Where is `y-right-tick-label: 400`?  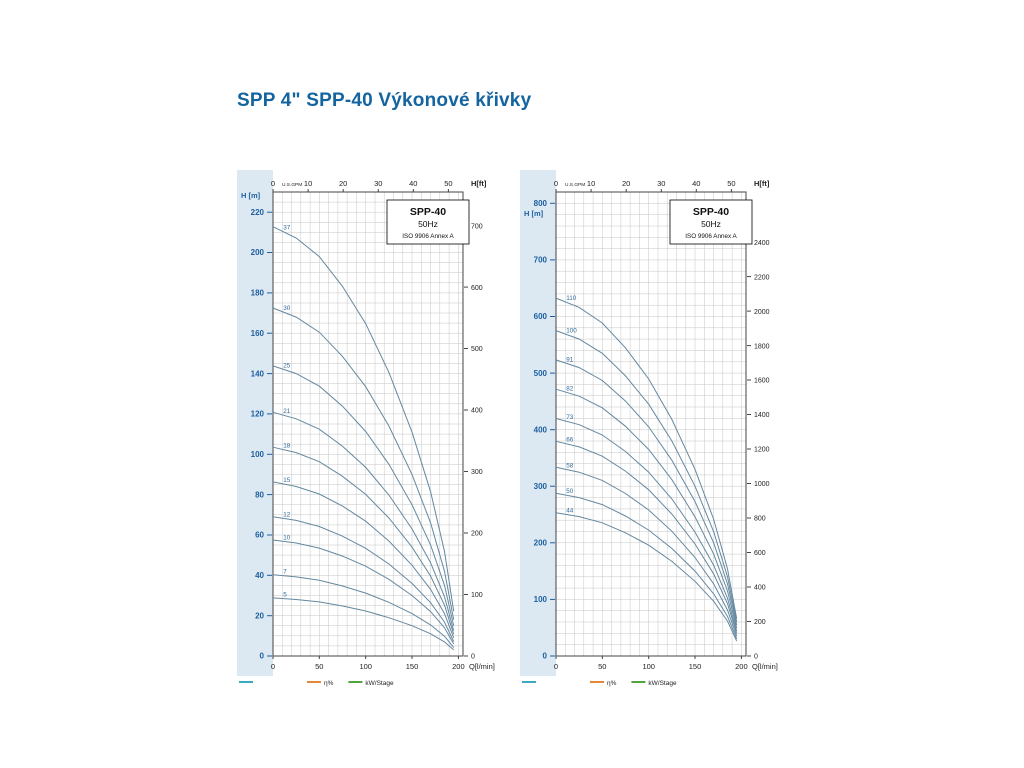
y-right-tick-label: 400 is located at coordinates (760, 588).